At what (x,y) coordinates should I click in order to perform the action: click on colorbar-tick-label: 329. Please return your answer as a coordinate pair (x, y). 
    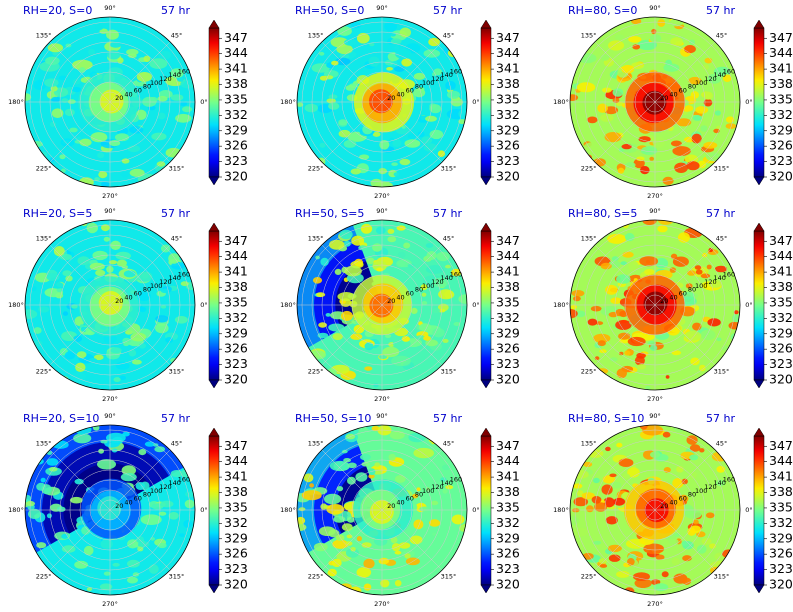
    Looking at the image, I should click on (508, 129).